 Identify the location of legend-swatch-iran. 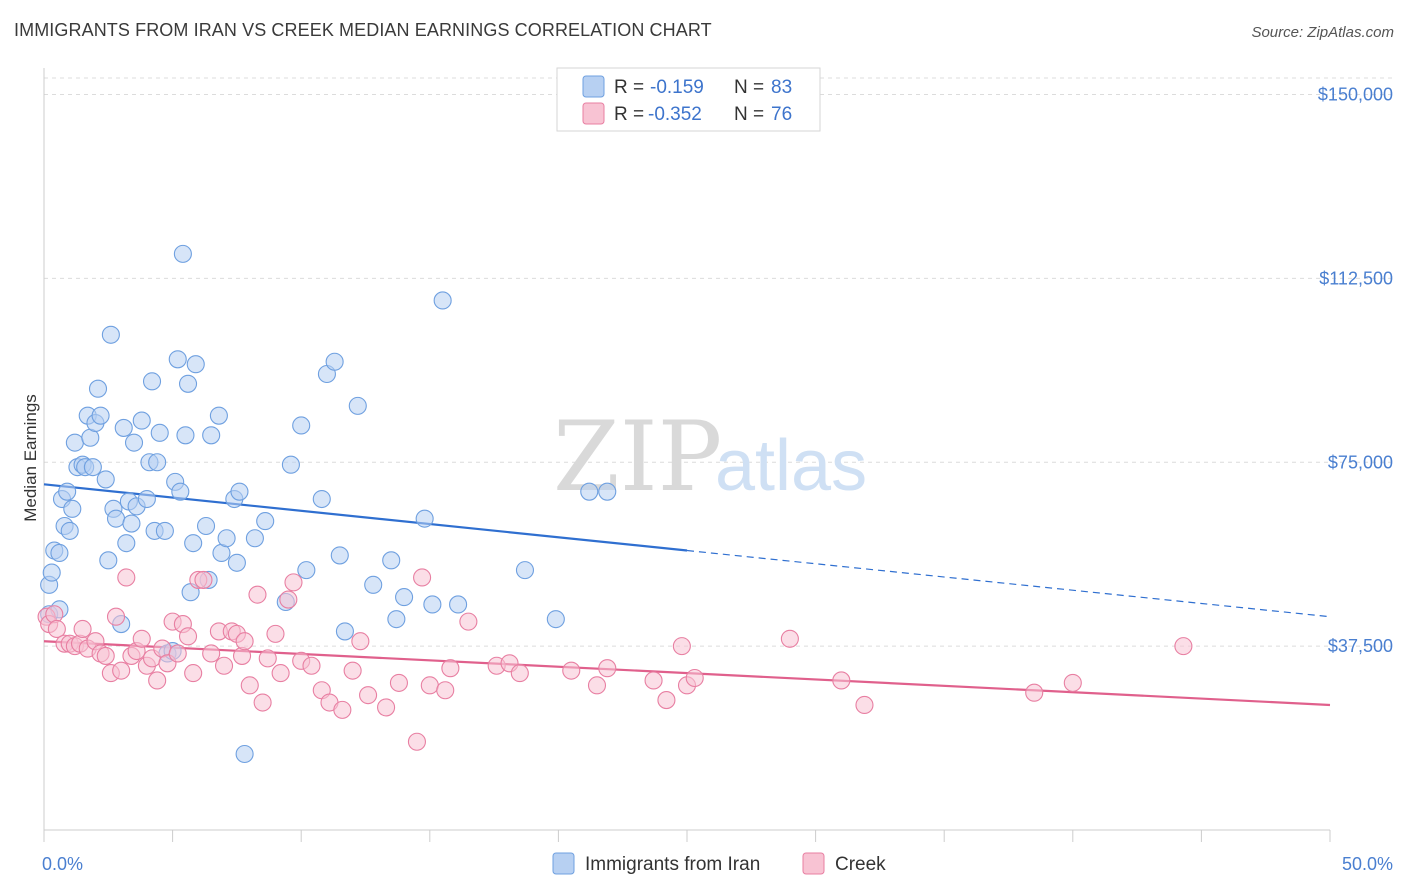
(593, 86).